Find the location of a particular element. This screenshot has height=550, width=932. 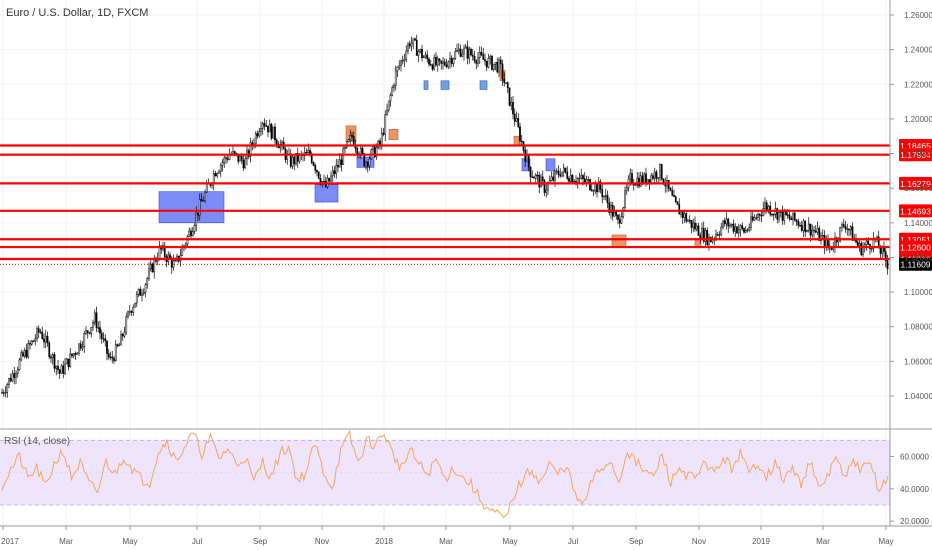

level-badge-label: 1.17934 is located at coordinates (915, 155).